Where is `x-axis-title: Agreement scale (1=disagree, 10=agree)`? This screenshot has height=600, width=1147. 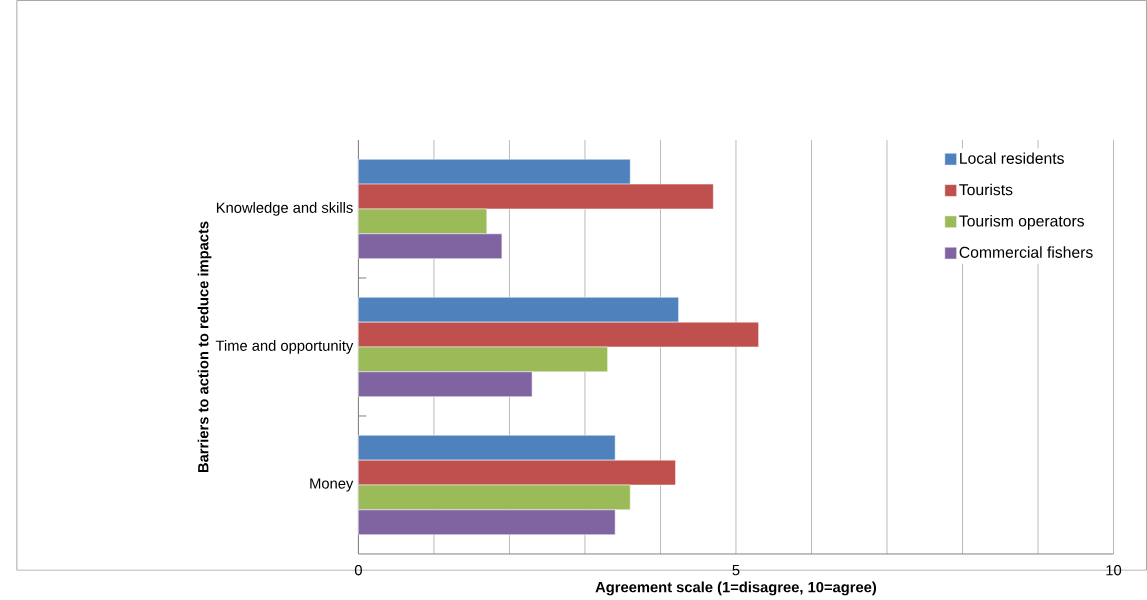
x-axis-title: Agreement scale (1=disagree, 10=agree) is located at coordinates (736, 588).